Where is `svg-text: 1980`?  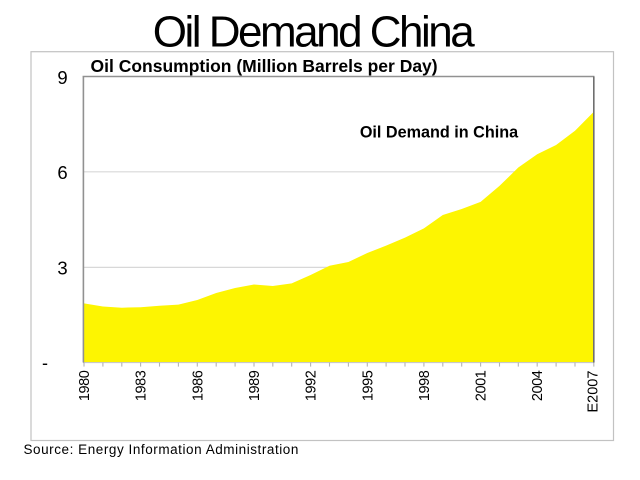 svg-text: 1980 is located at coordinates (85, 385).